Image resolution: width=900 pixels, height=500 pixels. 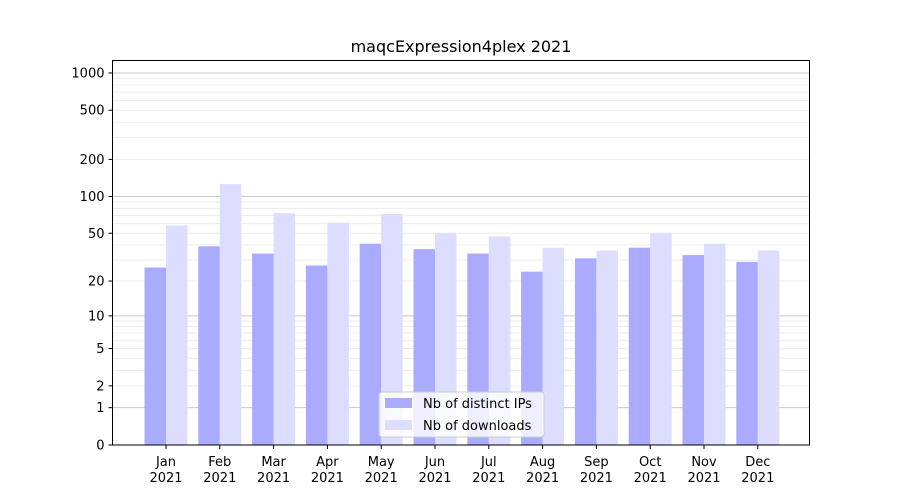 What do you see at coordinates (100, 446) in the screenshot?
I see `y-tick-label: 0` at bounding box center [100, 446].